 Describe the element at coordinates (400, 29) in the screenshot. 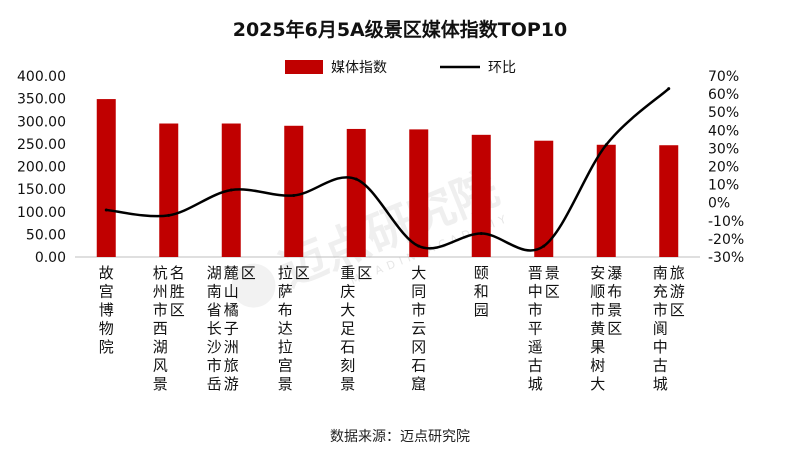

I see `chart-title: 2025年6月5A级景区媒体指数TOP10` at that location.